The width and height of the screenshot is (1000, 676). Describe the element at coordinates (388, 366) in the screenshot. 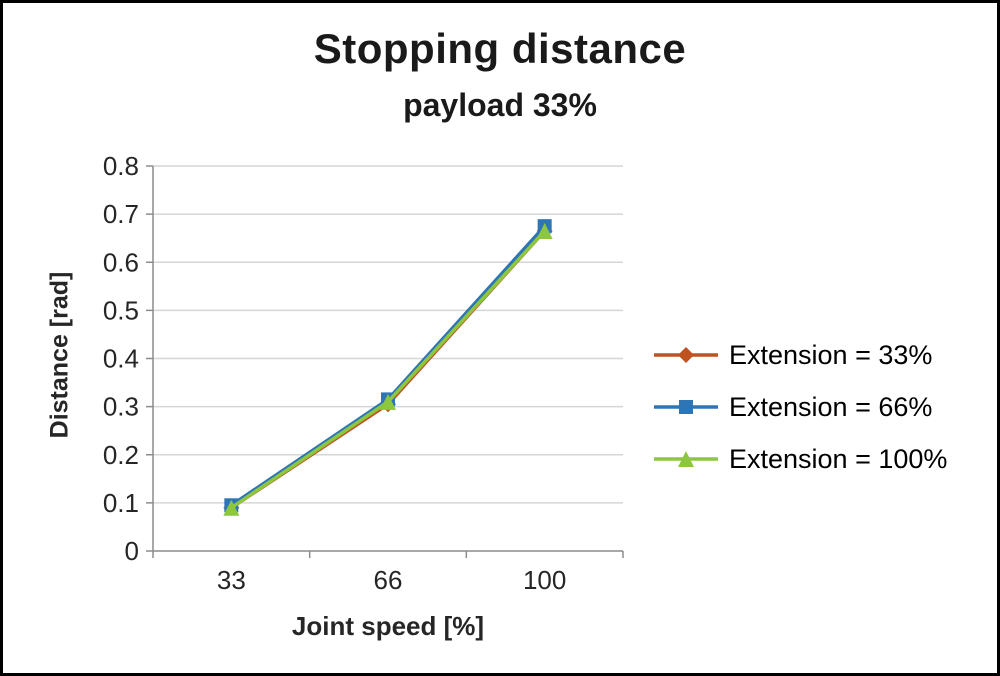

I see `series-2-line` at that location.